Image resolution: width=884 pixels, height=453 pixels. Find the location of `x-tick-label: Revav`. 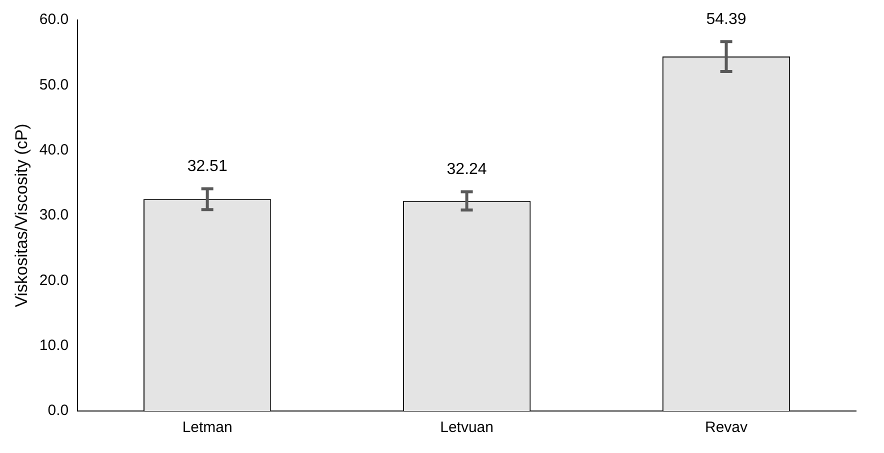

x-tick-label: Revav is located at coordinates (726, 427).